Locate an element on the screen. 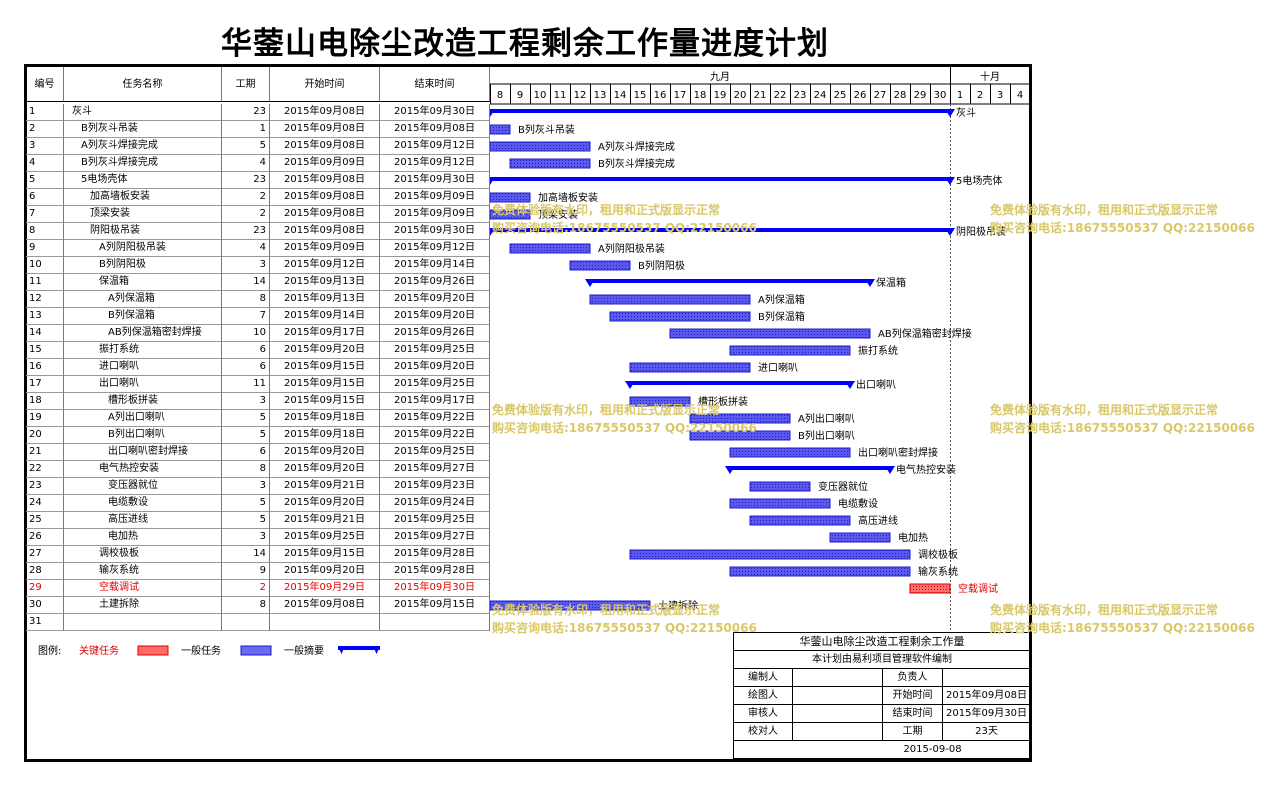 The image size is (1274, 786). task-duration: 2 is located at coordinates (246, 197).